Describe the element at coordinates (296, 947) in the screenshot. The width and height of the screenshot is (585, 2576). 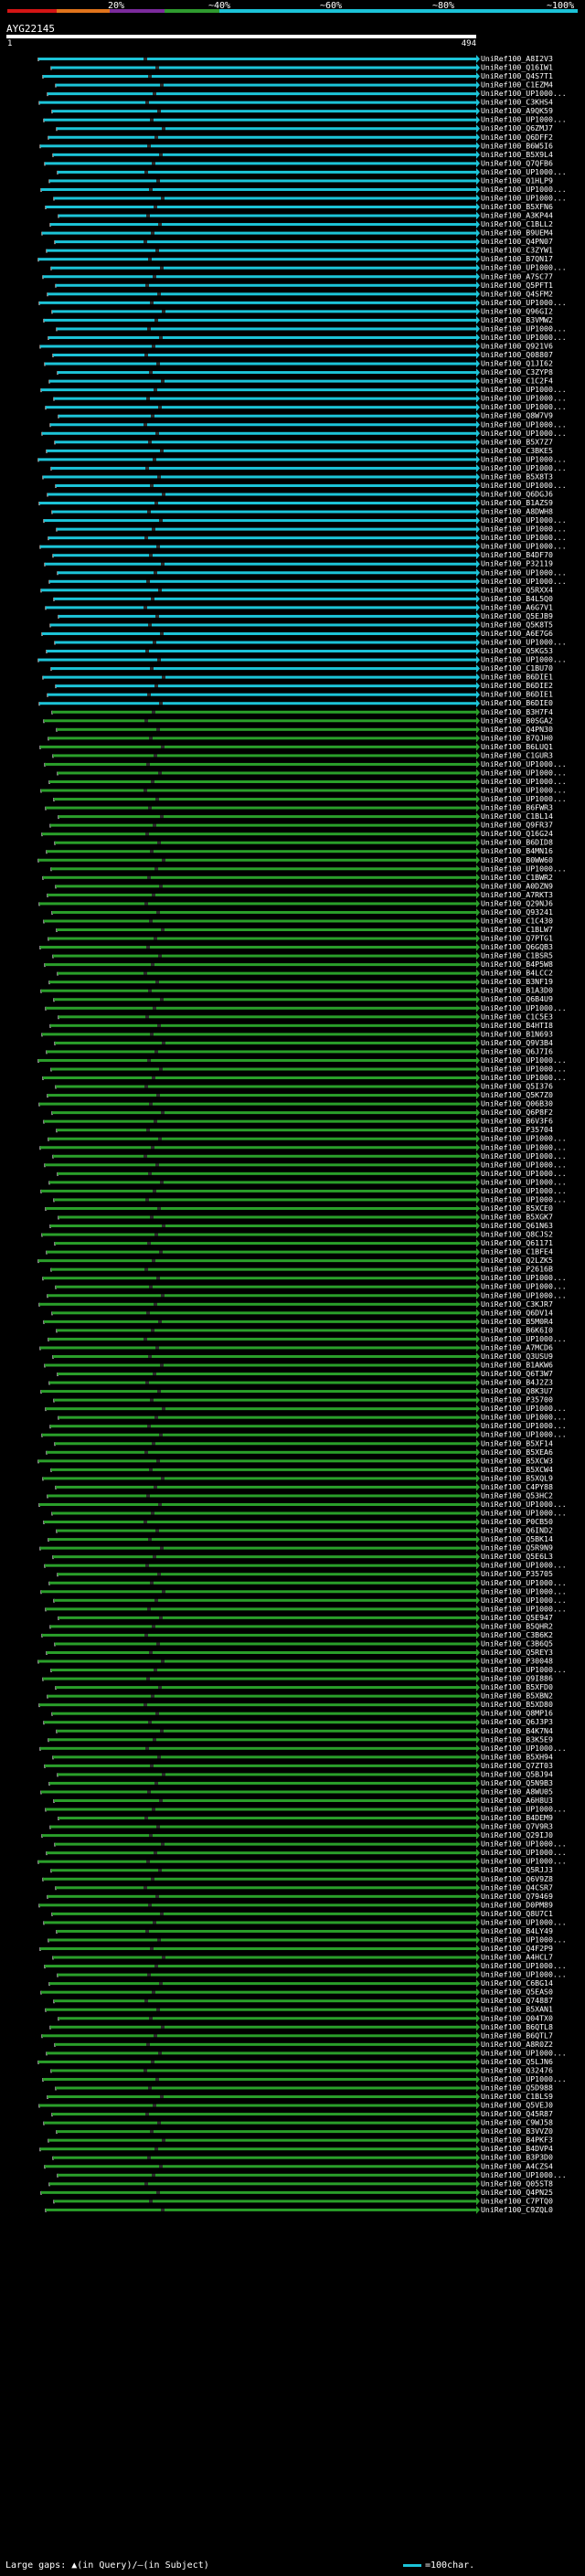
I see `hit-row: UniRef100_Q6GQB3` at that location.